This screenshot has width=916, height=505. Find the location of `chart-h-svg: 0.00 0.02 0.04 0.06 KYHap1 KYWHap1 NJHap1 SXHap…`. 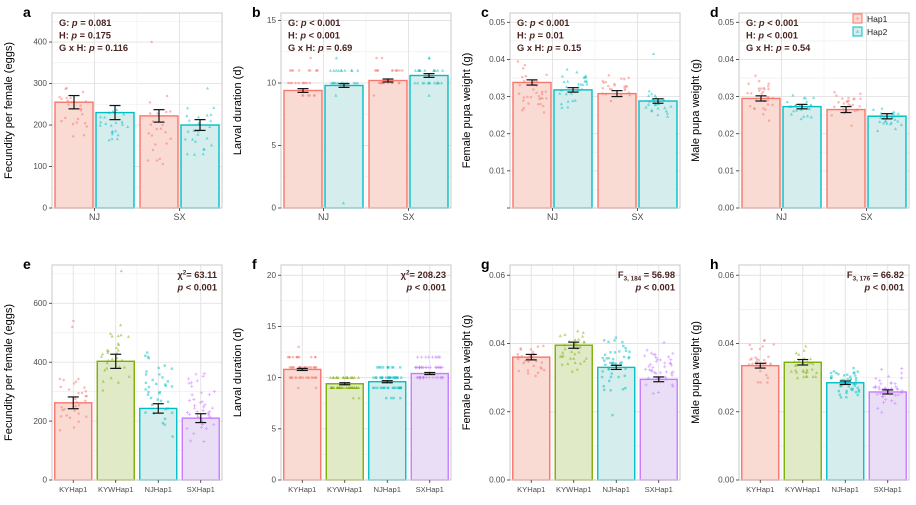

chart-h-svg: 0.00 0.02 0.04 0.06 KYHap1 KYWHap1 NJHap1 SXHap… is located at coordinates (800, 375).